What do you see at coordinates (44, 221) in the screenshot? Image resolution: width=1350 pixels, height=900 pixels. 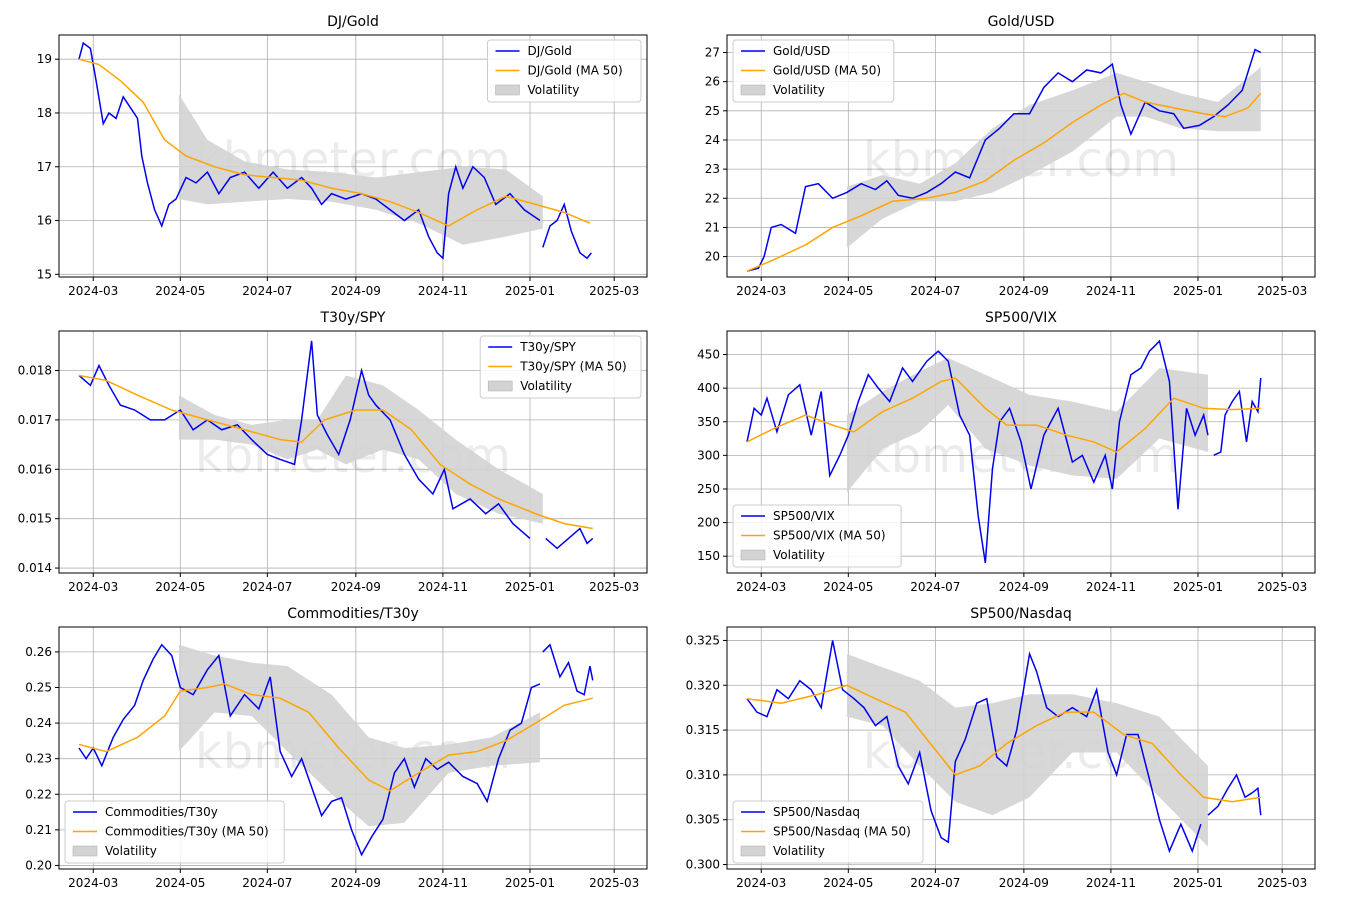 I see `y-tick-label: 16` at bounding box center [44, 221].